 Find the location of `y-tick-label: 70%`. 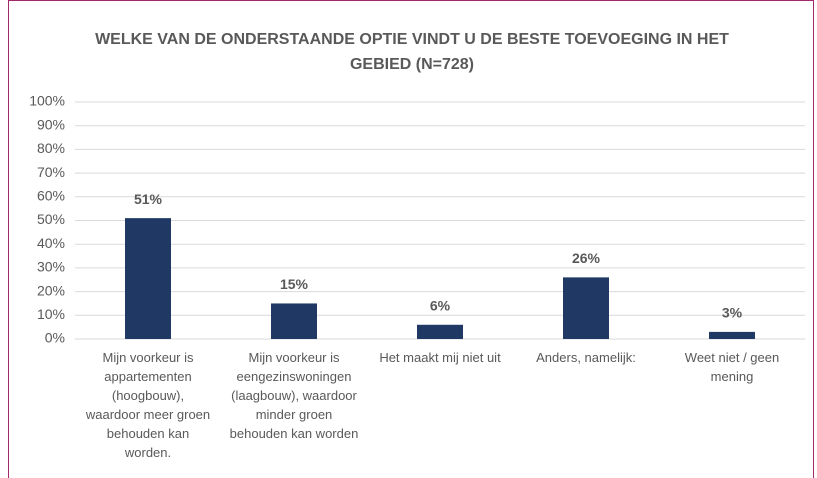

y-tick-label: 70% is located at coordinates (51, 172).